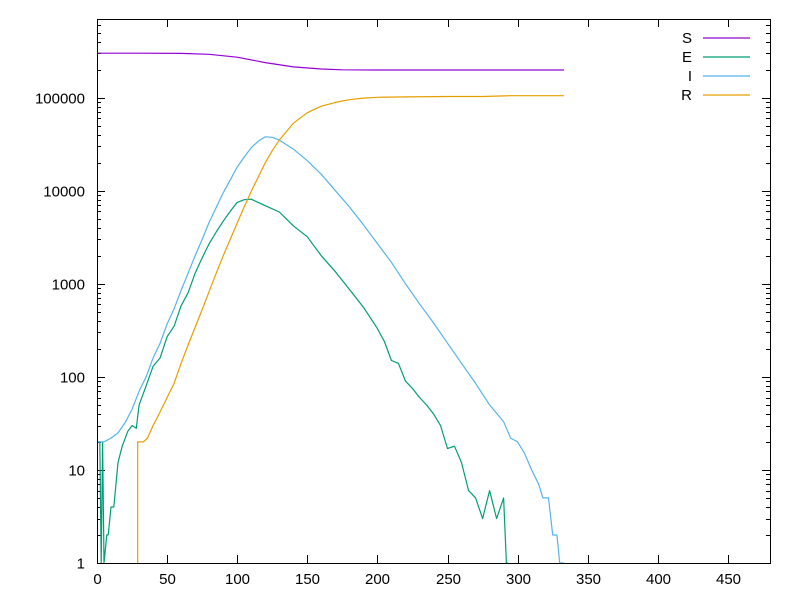 The height and width of the screenshot is (600, 800). What do you see at coordinates (588, 579) in the screenshot?
I see `x-tick-label: 350` at bounding box center [588, 579].